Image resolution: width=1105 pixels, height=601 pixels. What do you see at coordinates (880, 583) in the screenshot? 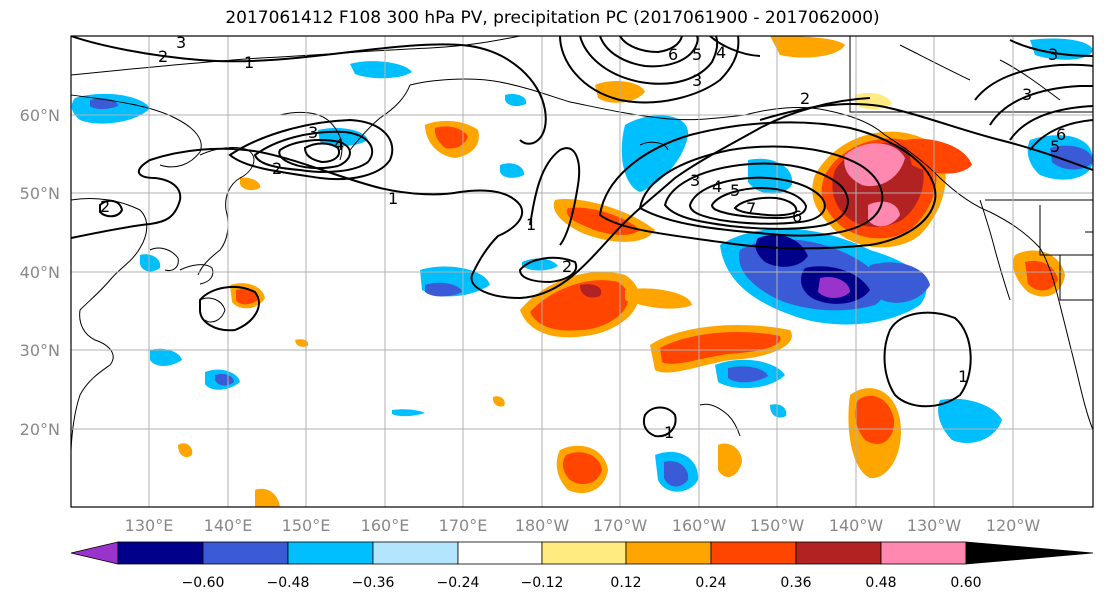
I see `colorbar-label: 0.48` at bounding box center [880, 583].